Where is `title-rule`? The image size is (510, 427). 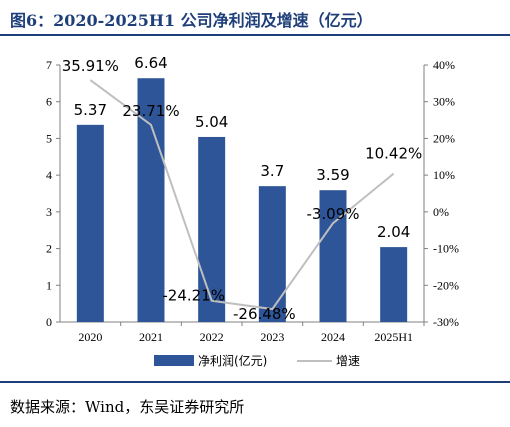
title-rule is located at coordinates (255, 35).